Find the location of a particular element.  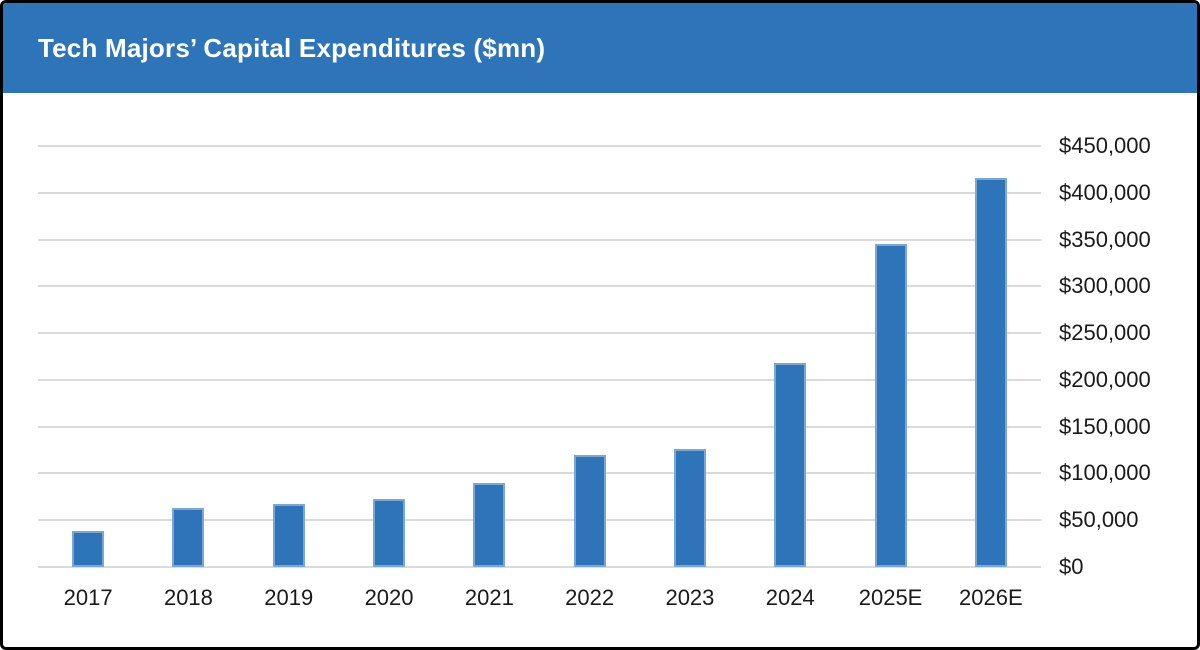

y-axis-tick-label: $250,000 is located at coordinates (1105, 333).